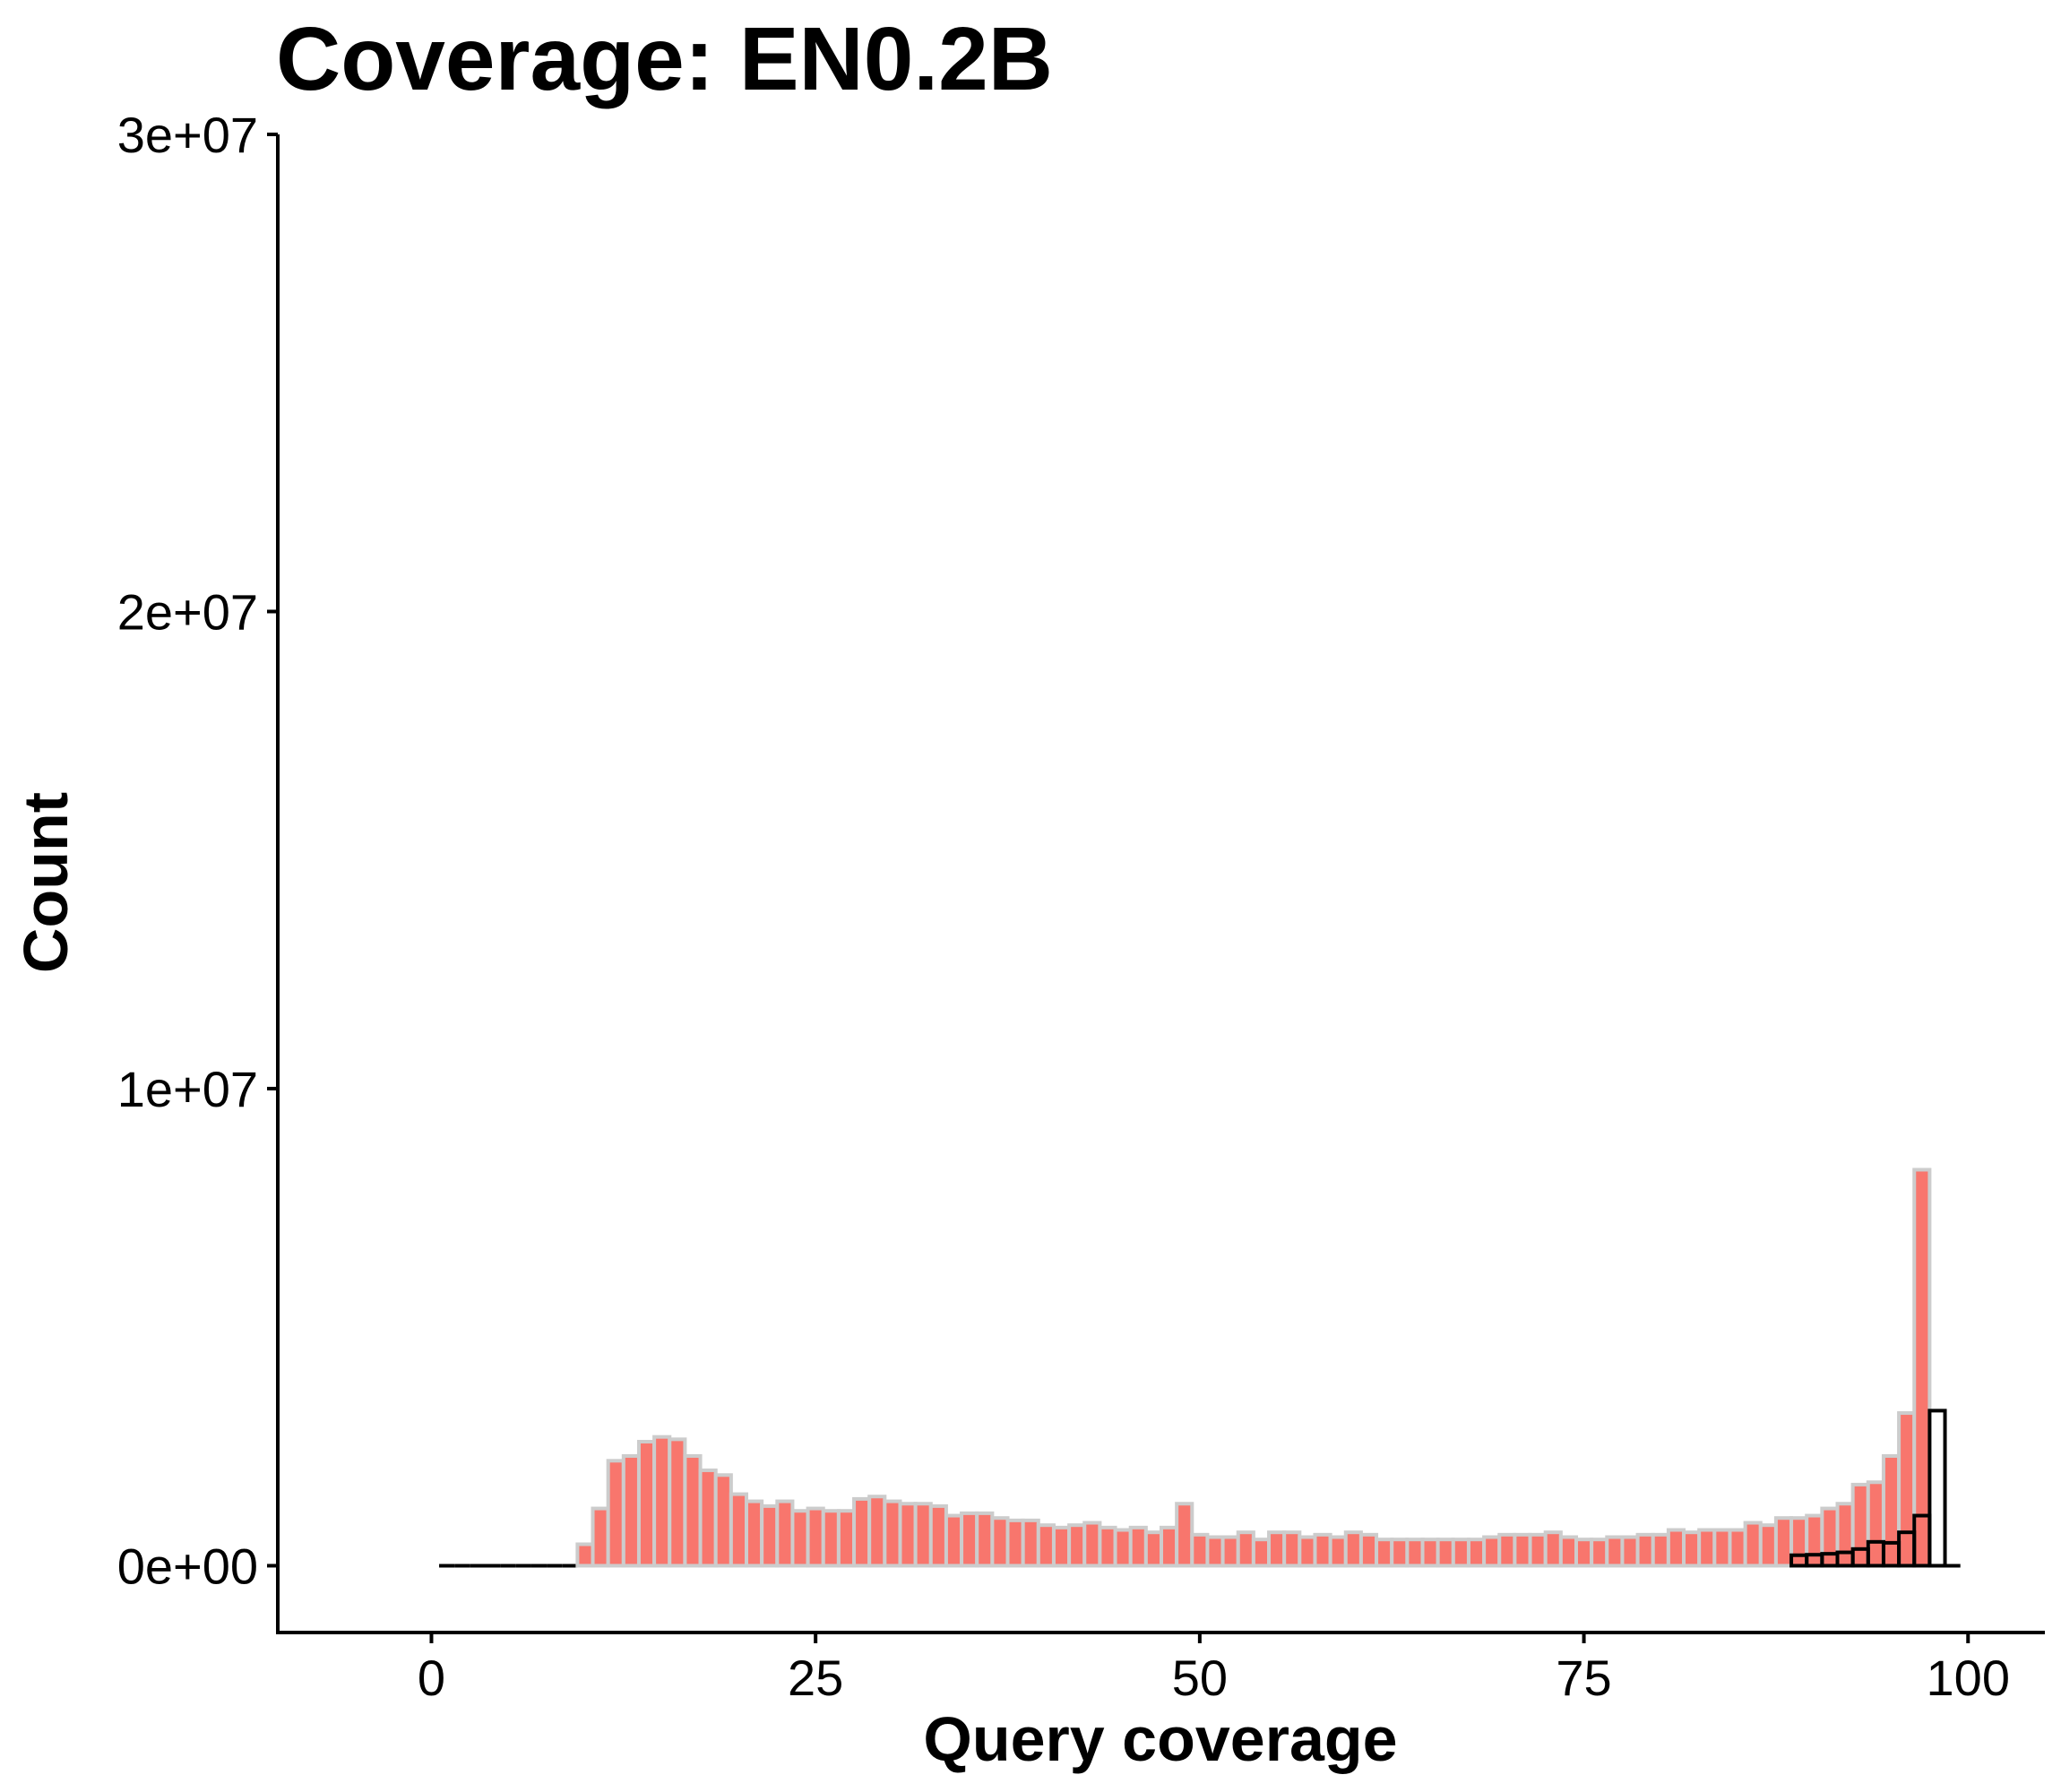 The height and width of the screenshot is (1792, 2061). I want to click on y-tick-label: 1e+07, so click(187, 1089).